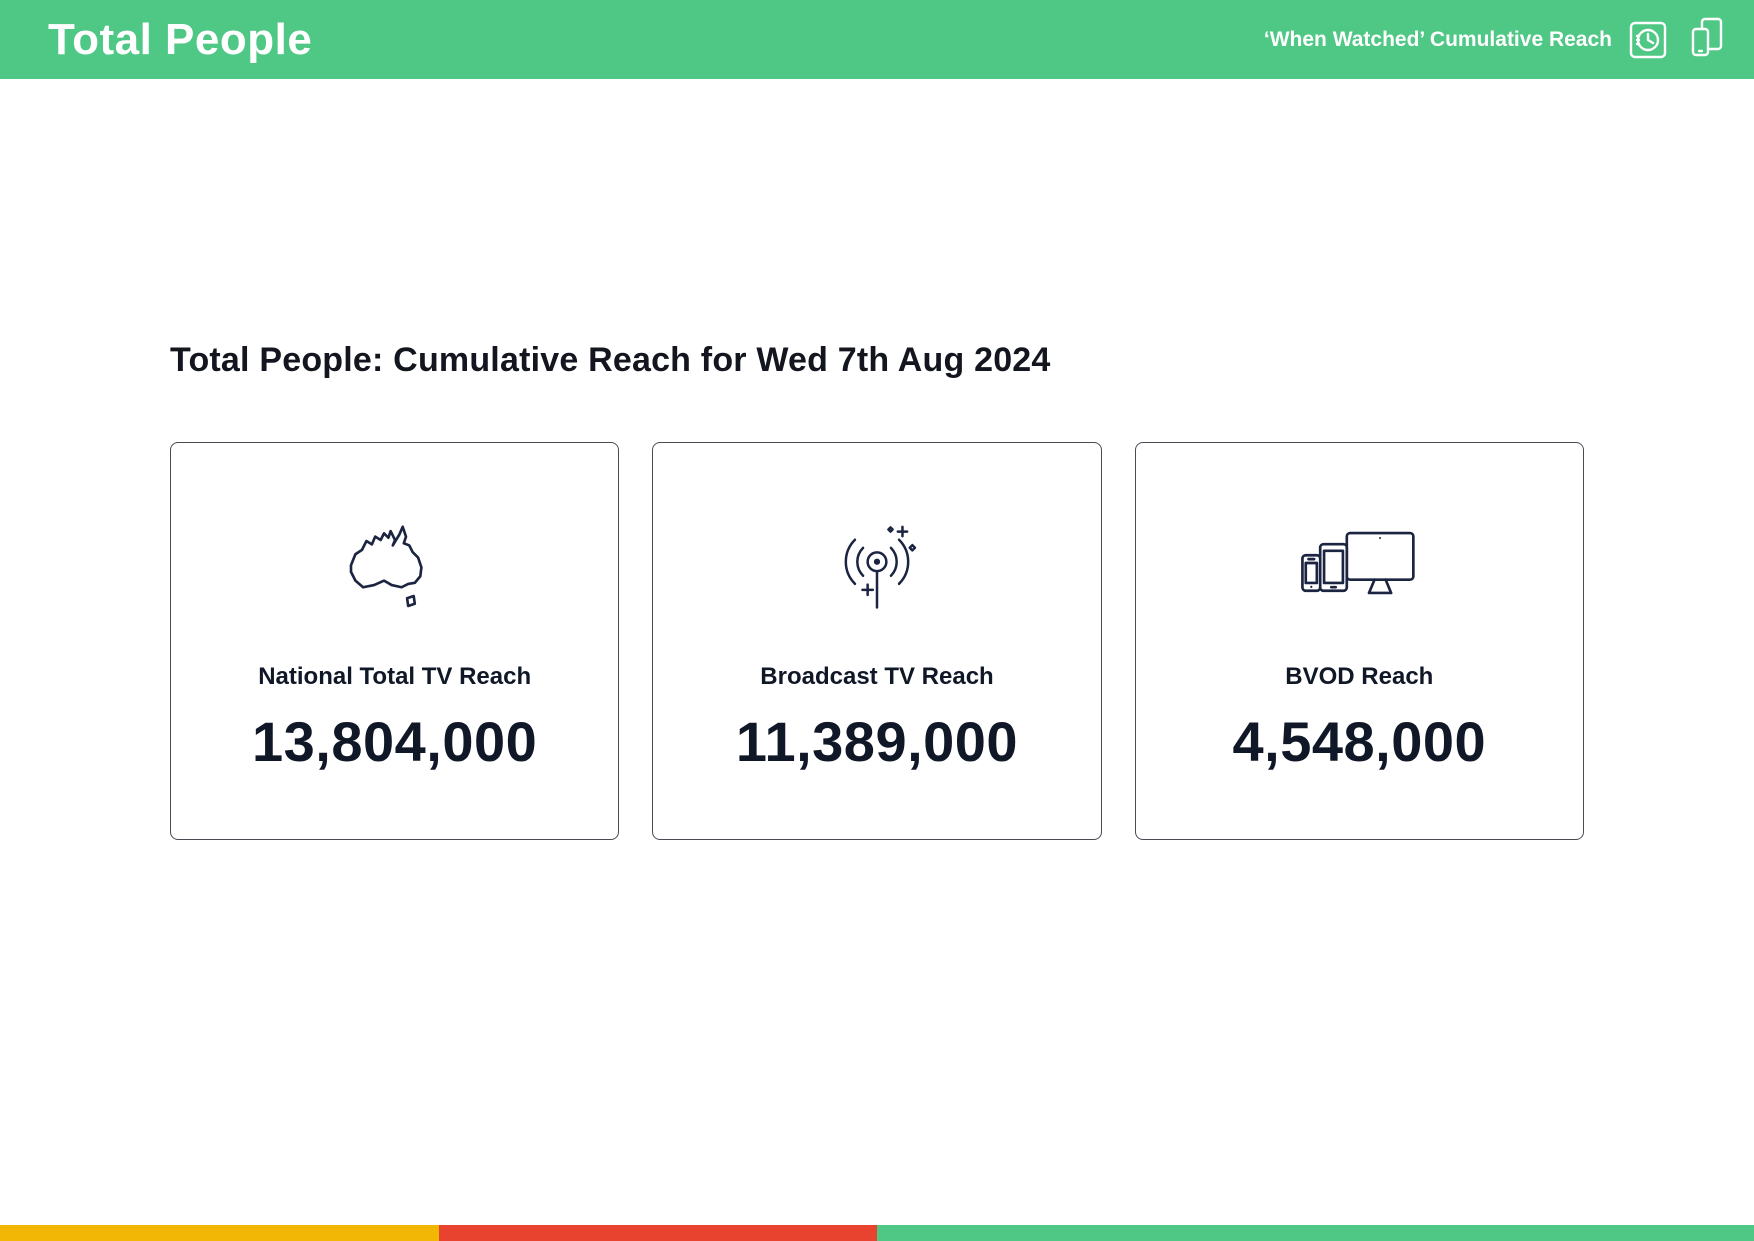  What do you see at coordinates (1359, 741) in the screenshot?
I see `kpi-value: 4,548,000` at bounding box center [1359, 741].